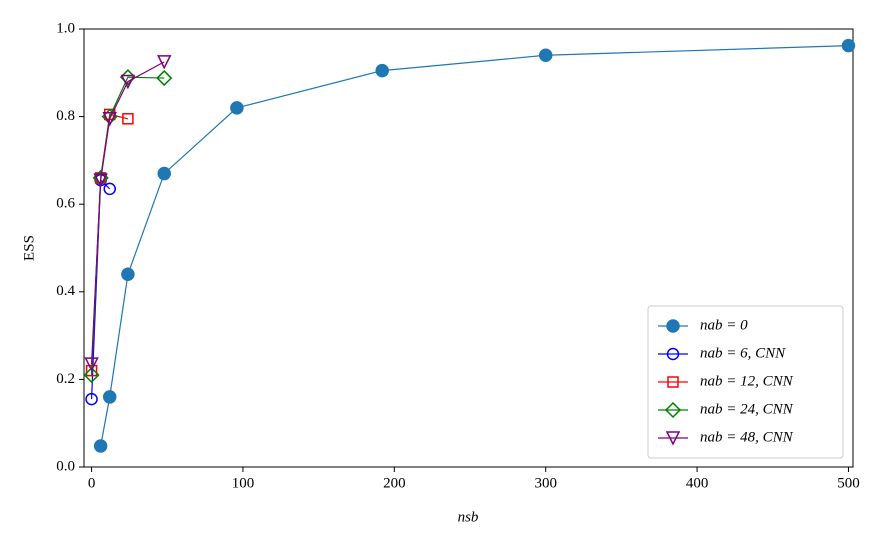 The image size is (882, 550). What do you see at coordinates (65, 28) in the screenshot?
I see `y-tick-label: 1.0` at bounding box center [65, 28].